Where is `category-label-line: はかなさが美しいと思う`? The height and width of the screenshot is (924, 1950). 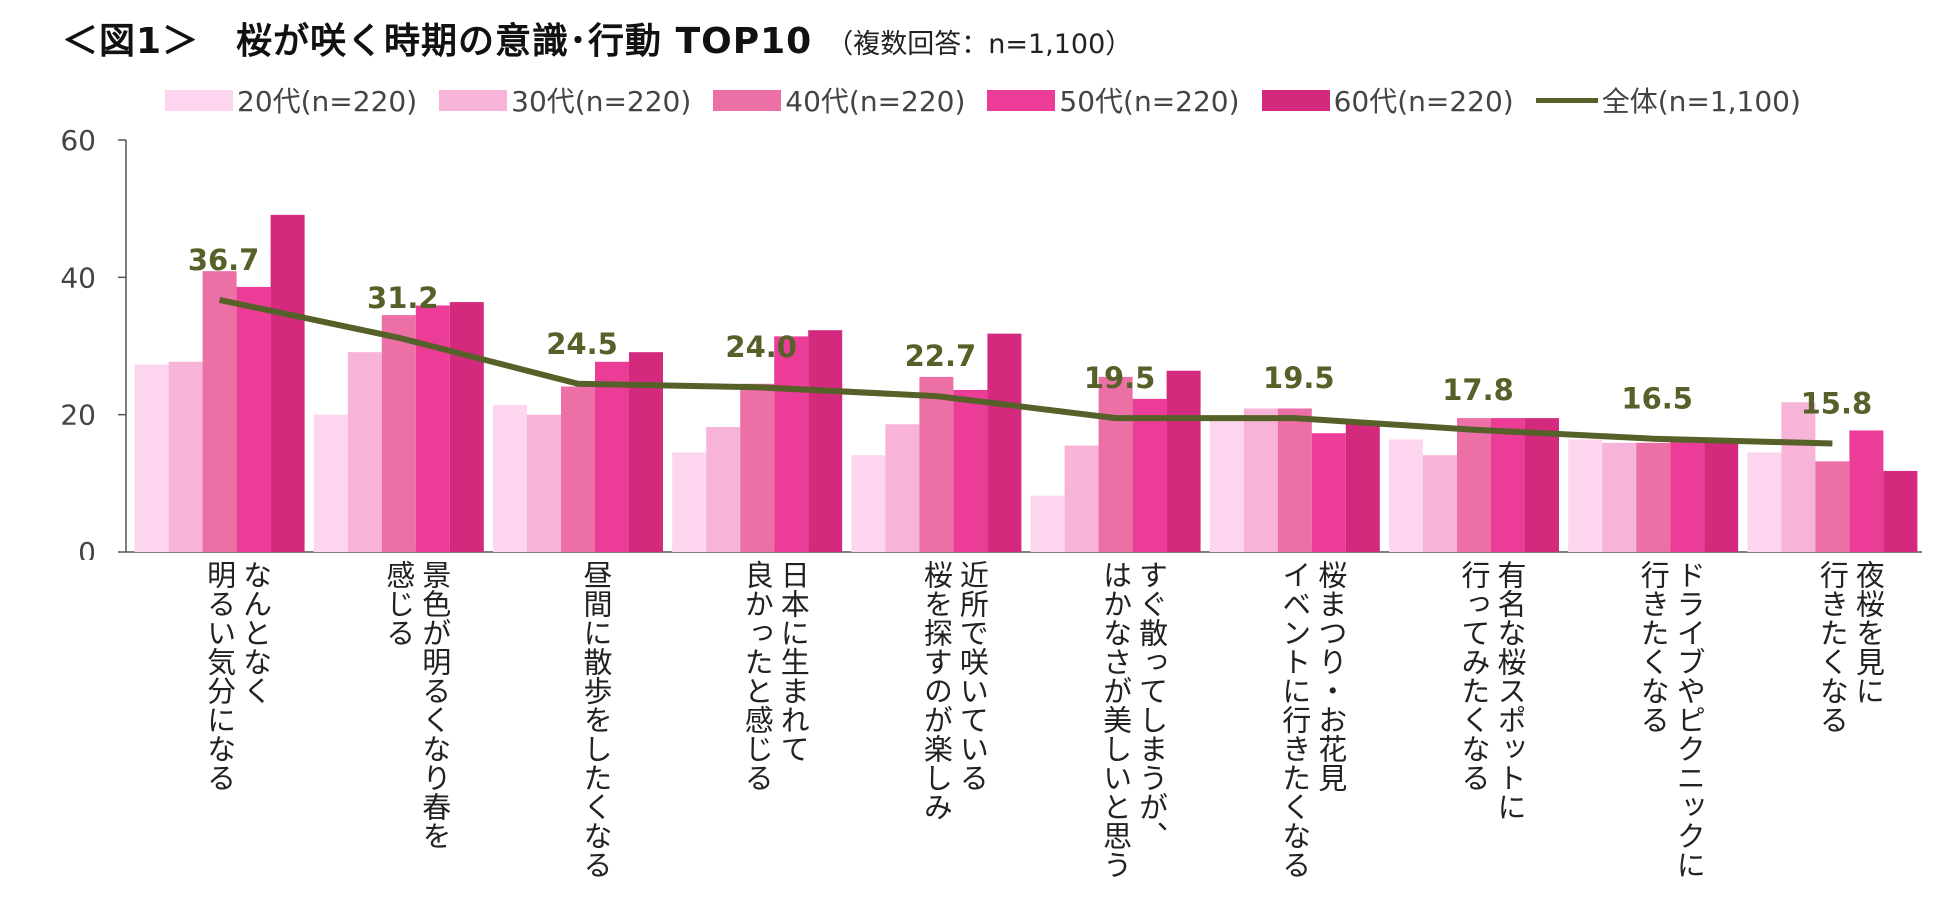 category-label-line: はかなさが美しいと思う is located at coordinates (1115, 719).